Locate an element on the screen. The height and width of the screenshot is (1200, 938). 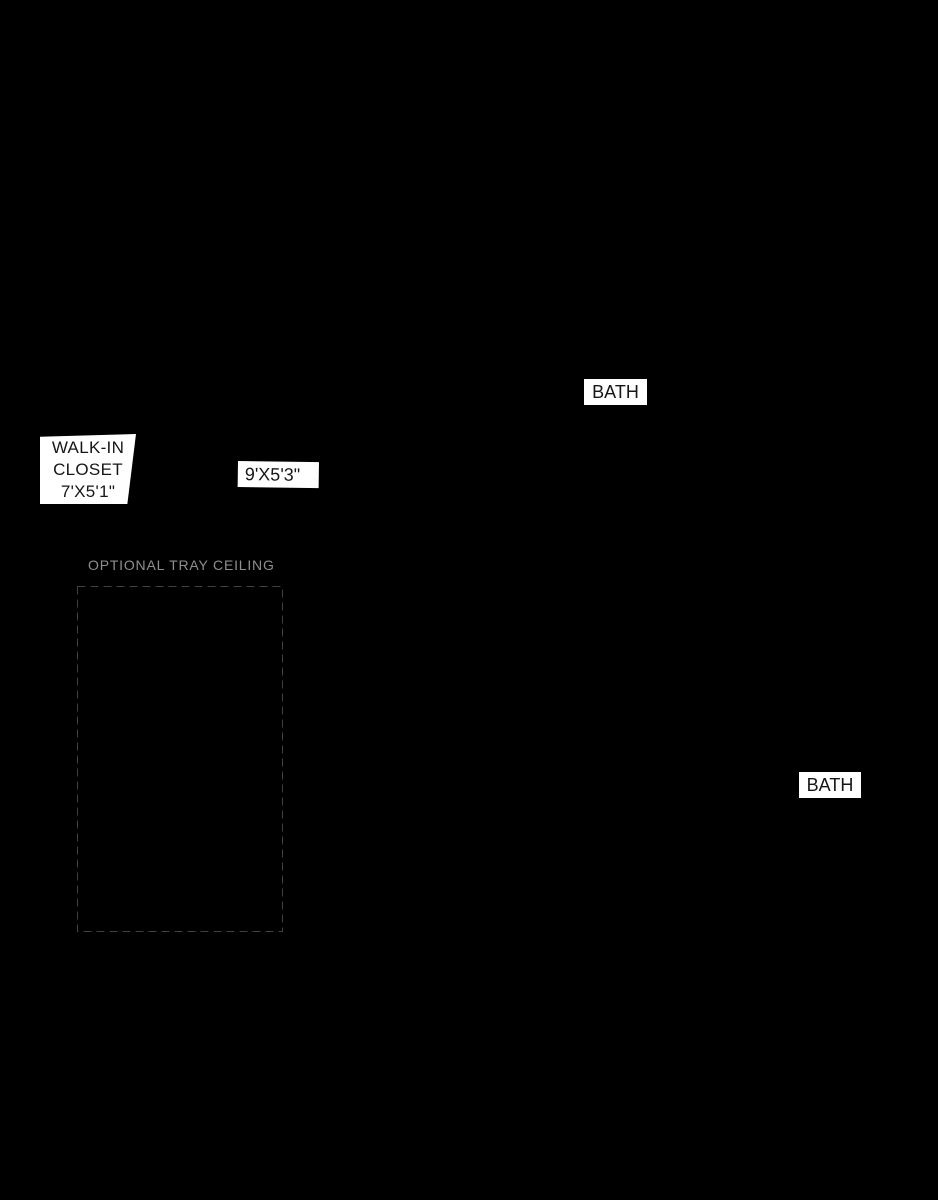
optional-tray-ceiling-outline is located at coordinates (180, 759).